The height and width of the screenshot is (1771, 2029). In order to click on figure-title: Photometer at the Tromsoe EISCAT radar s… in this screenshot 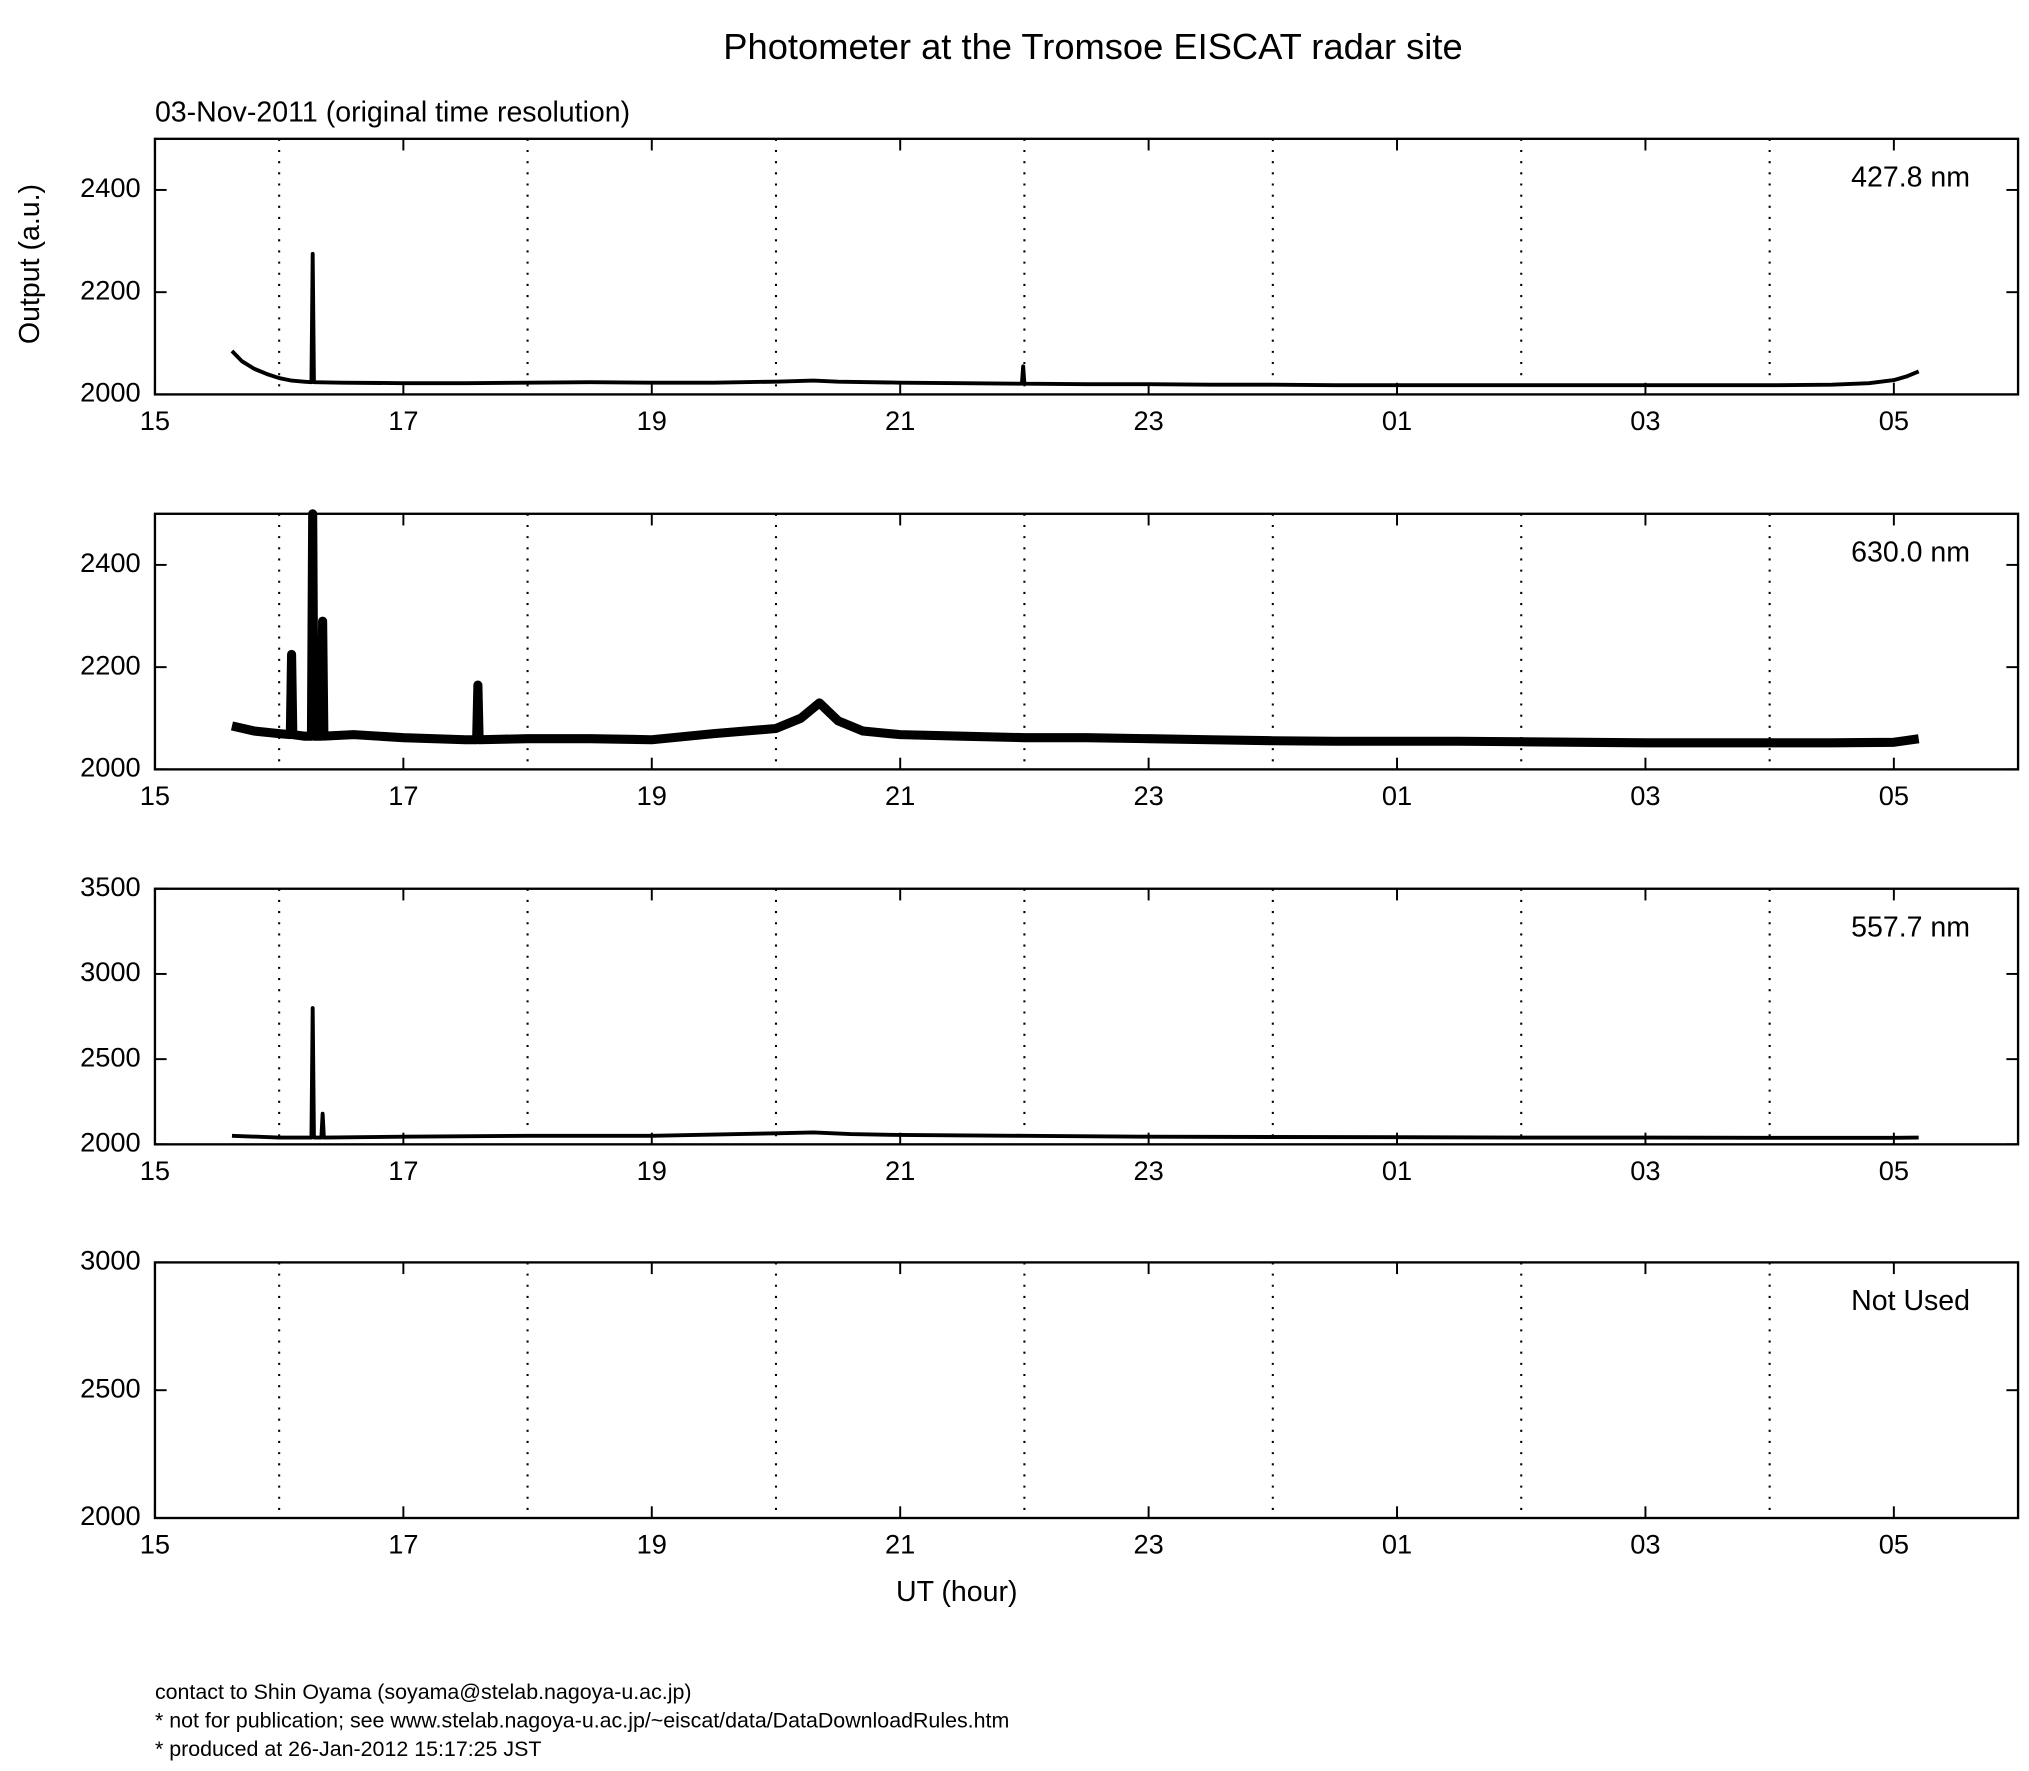, I will do `click(1092, 46)`.